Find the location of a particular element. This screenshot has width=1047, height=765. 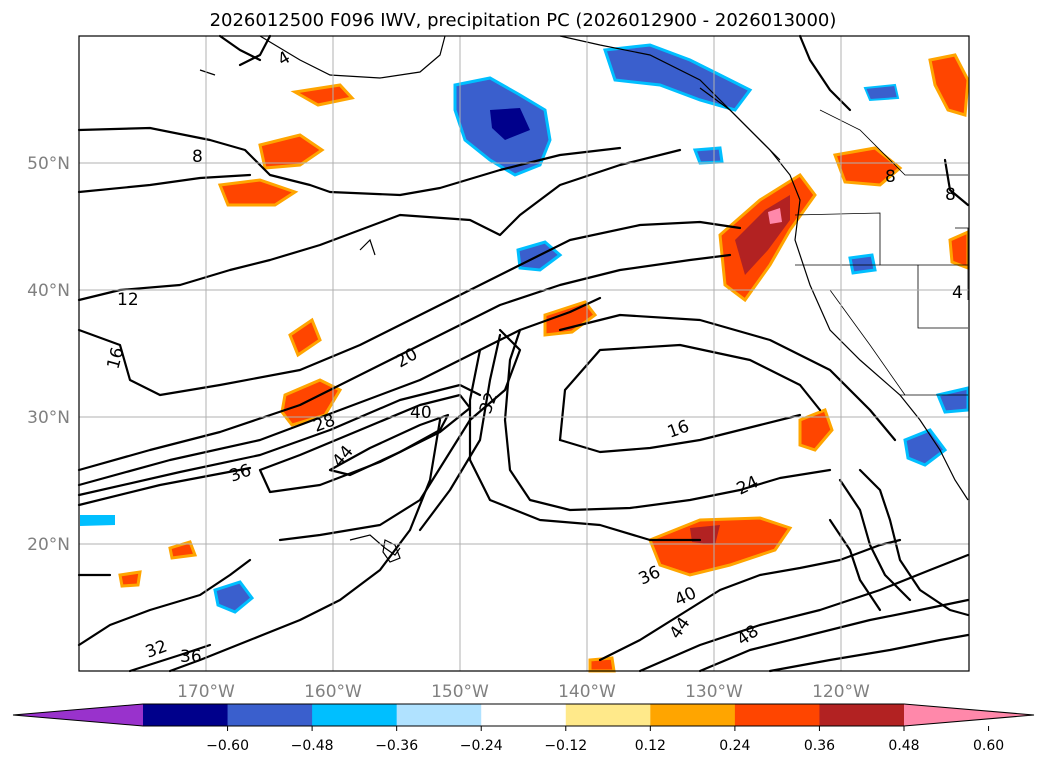

lon-label: 150°W is located at coordinates (460, 692).